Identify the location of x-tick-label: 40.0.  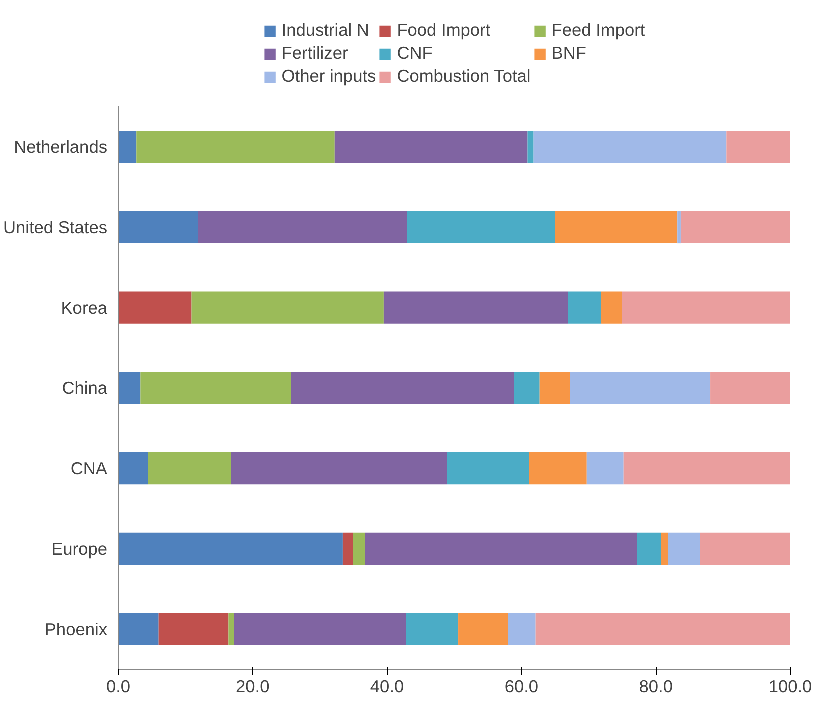
(387, 686).